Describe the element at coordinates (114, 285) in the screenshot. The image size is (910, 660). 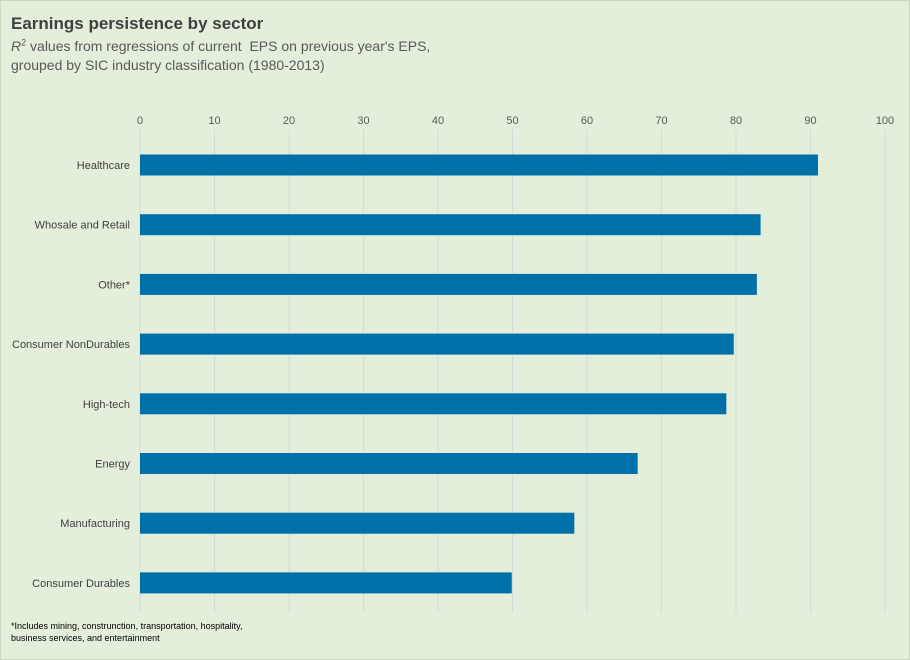
I see `category-label-other: Other*` at that location.